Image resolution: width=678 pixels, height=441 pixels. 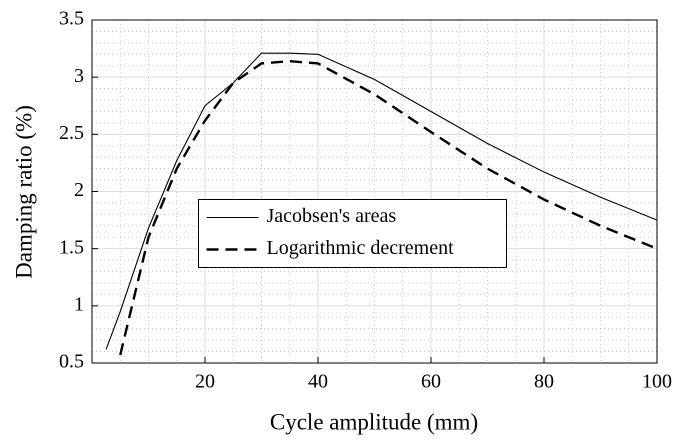 What do you see at coordinates (79, 304) in the screenshot?
I see `y-tick-label: 1` at bounding box center [79, 304].